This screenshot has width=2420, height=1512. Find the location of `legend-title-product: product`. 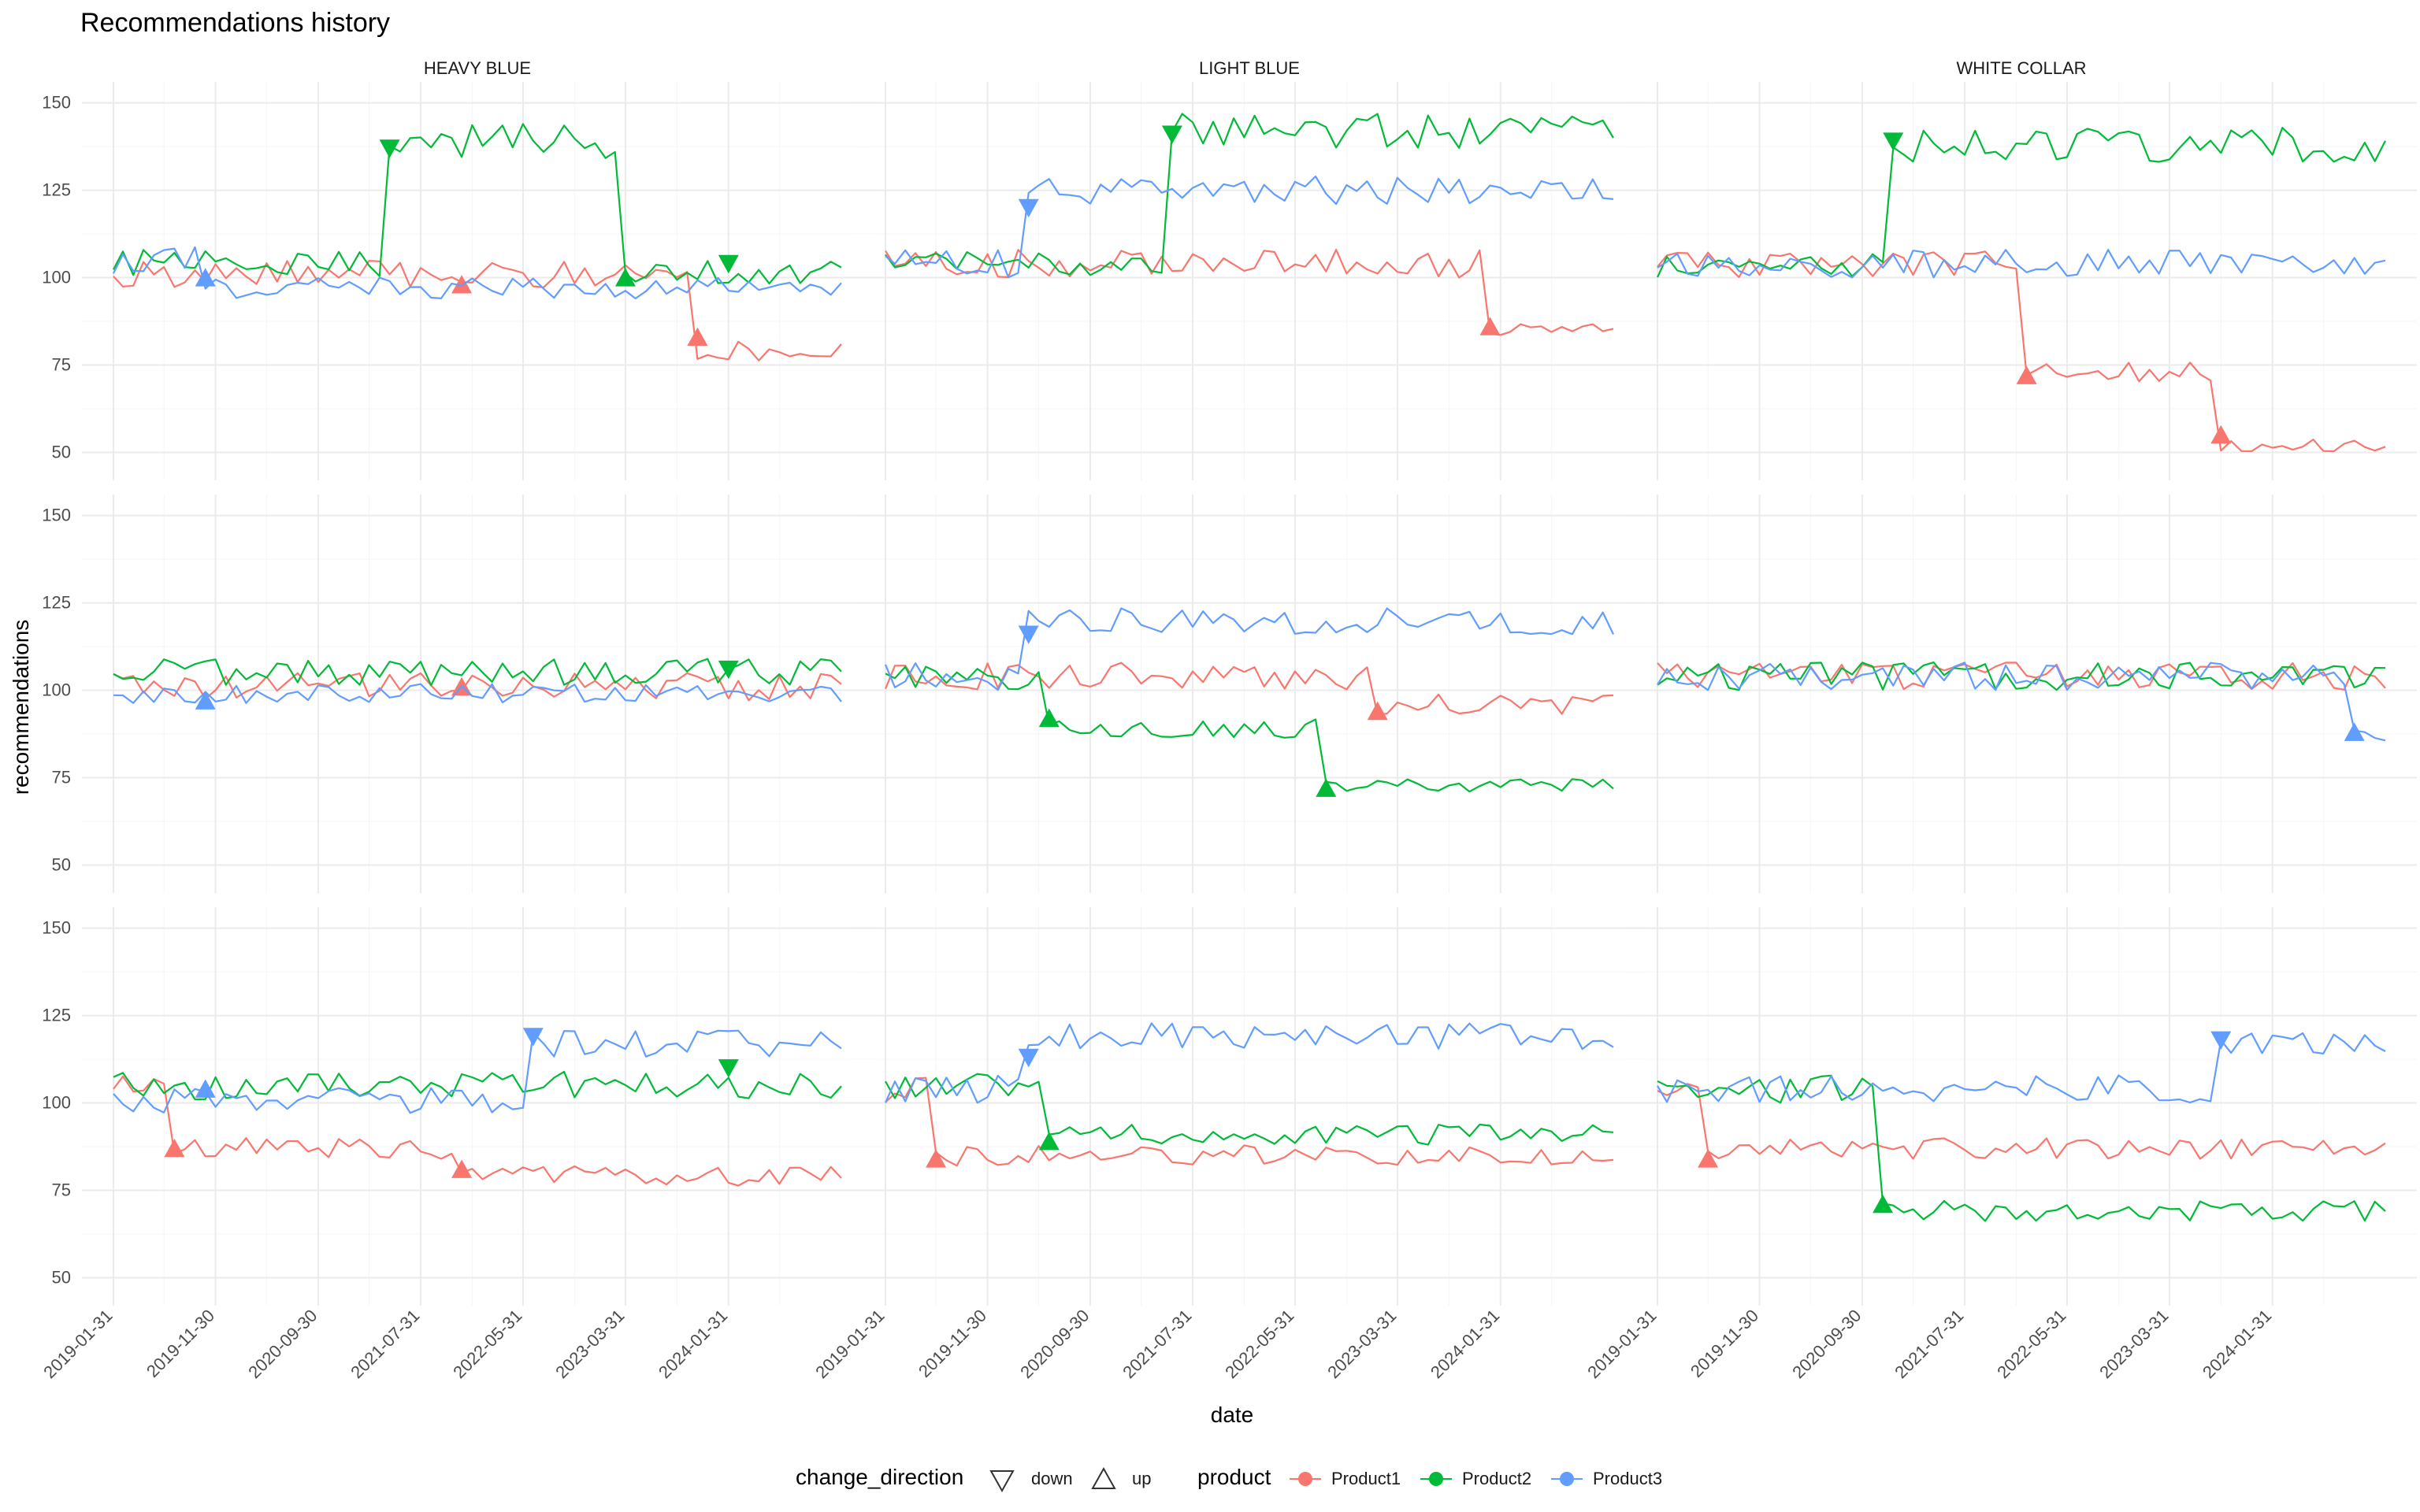

legend-title-product: product is located at coordinates (1234, 1477).